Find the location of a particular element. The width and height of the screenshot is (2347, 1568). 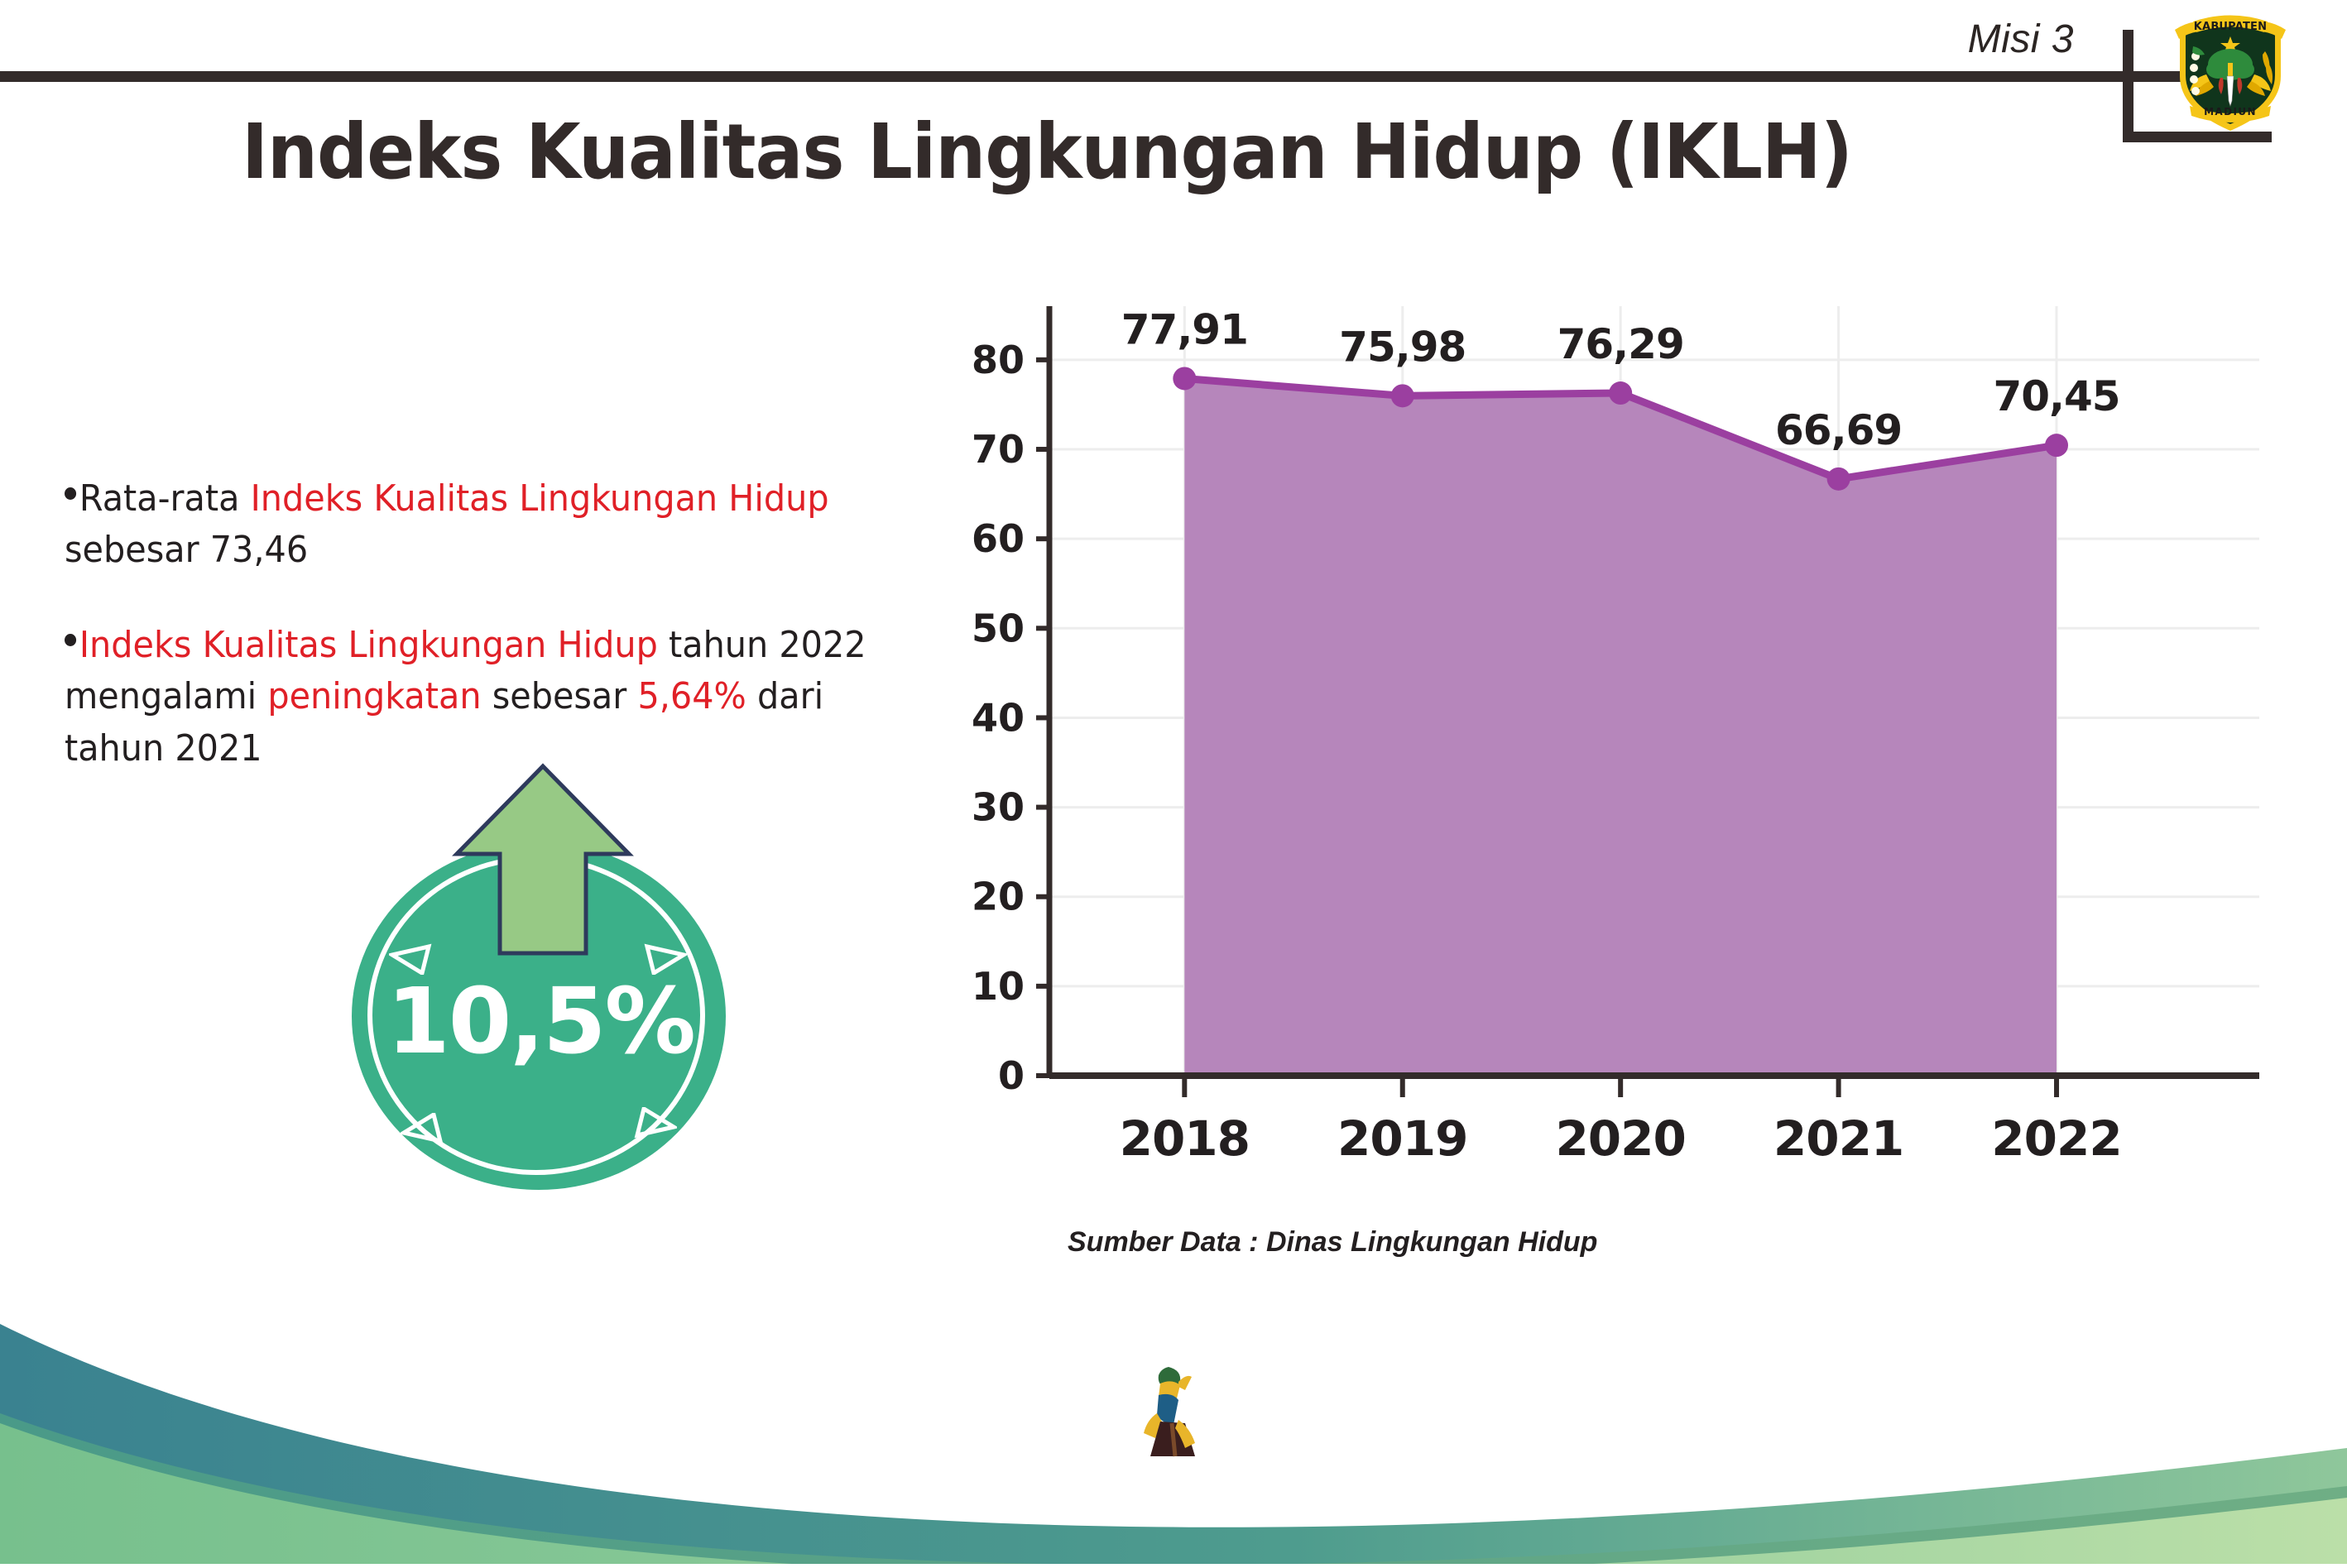

badge-tick-top-left is located at coordinates (409, 959).